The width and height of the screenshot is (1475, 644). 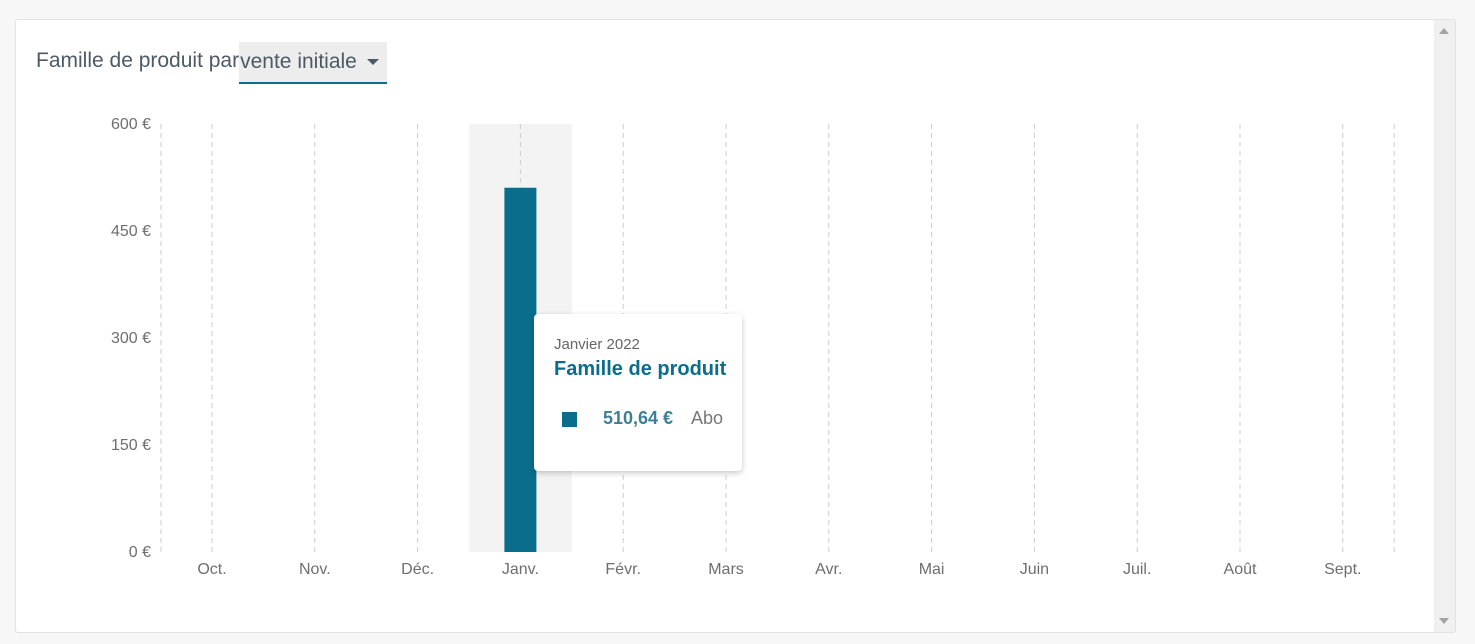 I want to click on x-tick-label: Mai, so click(x=932, y=569).